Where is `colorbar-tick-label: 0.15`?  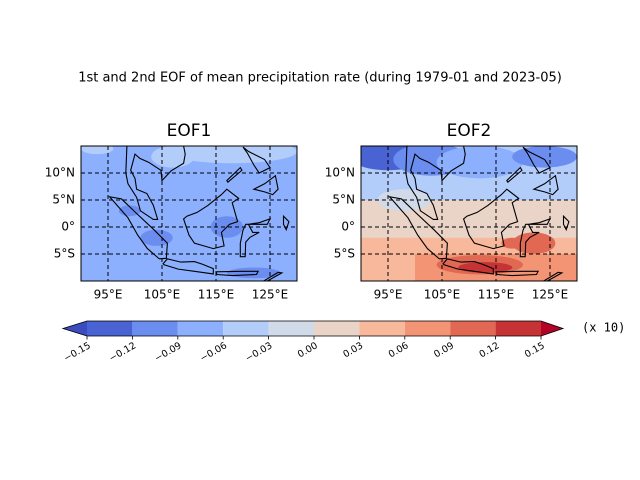
colorbar-tick-label: 0.15 is located at coordinates (535, 350).